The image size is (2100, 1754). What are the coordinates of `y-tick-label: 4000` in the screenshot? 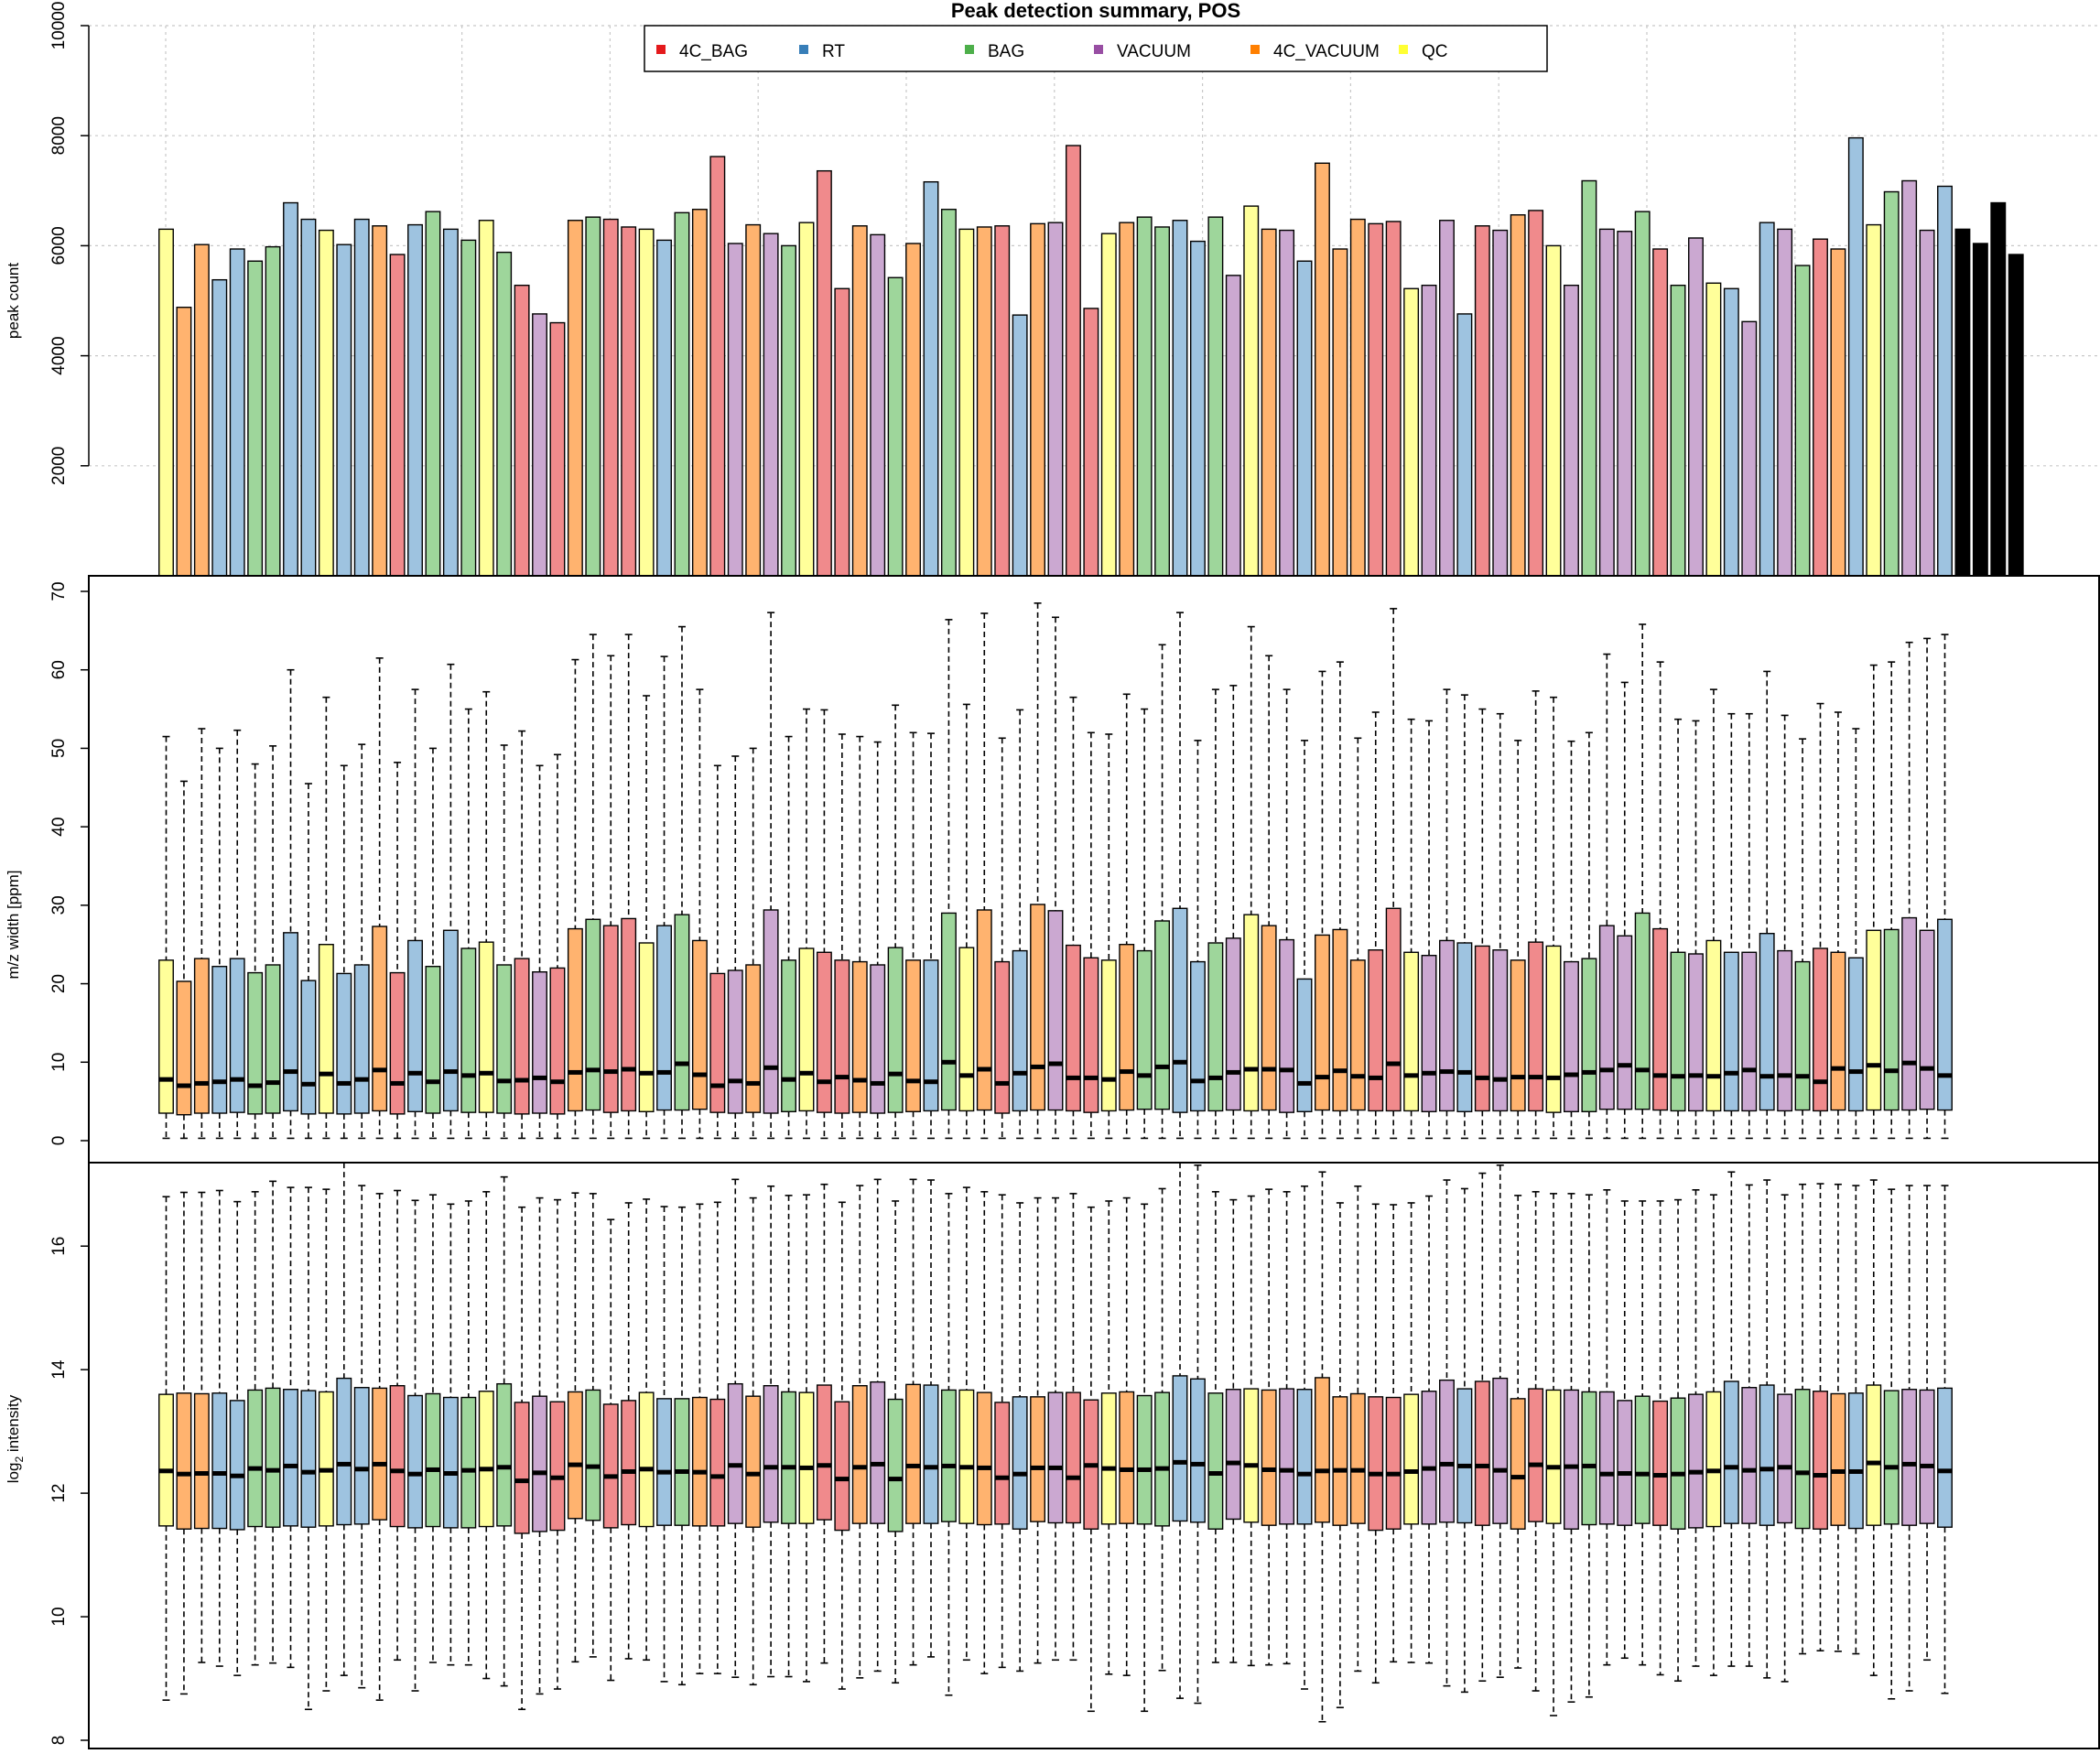 It's located at (59, 355).